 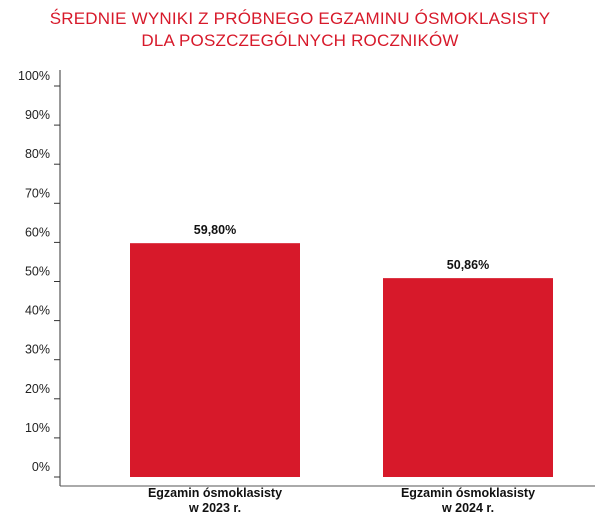 What do you see at coordinates (37, 154) in the screenshot?
I see `y-tick-label: 80%` at bounding box center [37, 154].